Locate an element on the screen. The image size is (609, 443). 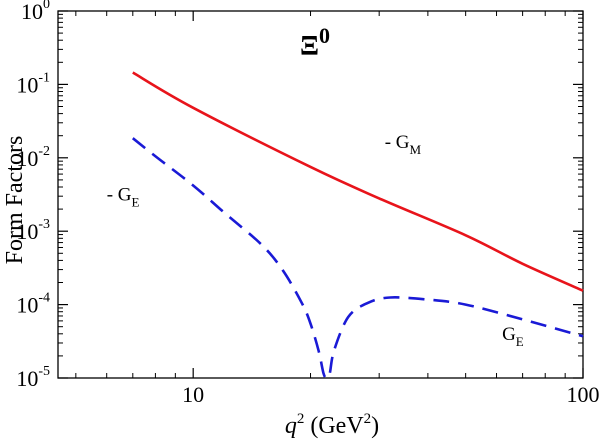
y-tick-label: 10⁻⁵ is located at coordinates (33, 377).